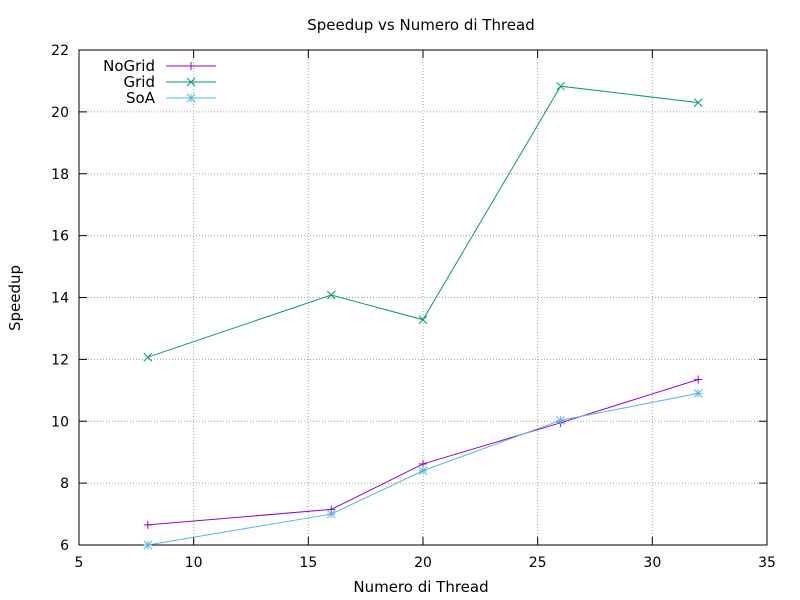 The width and height of the screenshot is (800, 600). I want to click on x-tick-label: 35, so click(767, 563).